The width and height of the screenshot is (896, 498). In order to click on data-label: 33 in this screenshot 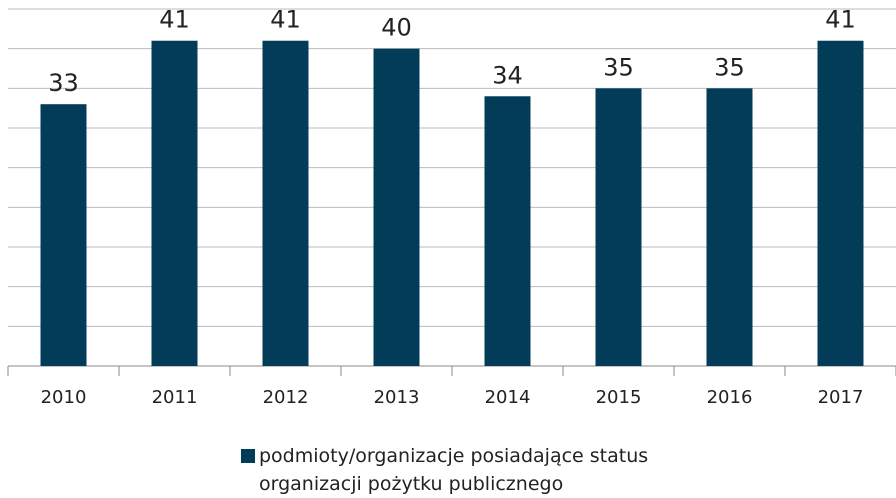, I will do `click(63, 83)`.